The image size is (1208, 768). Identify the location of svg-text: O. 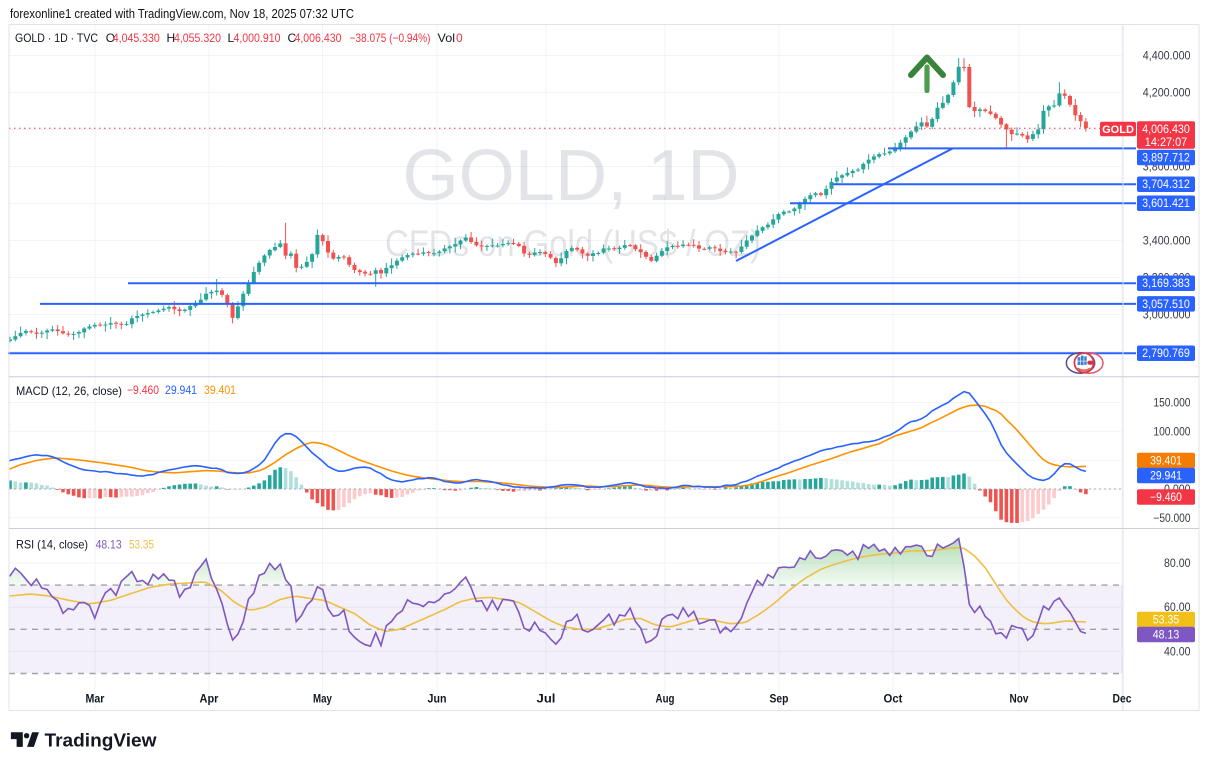
(110, 38).